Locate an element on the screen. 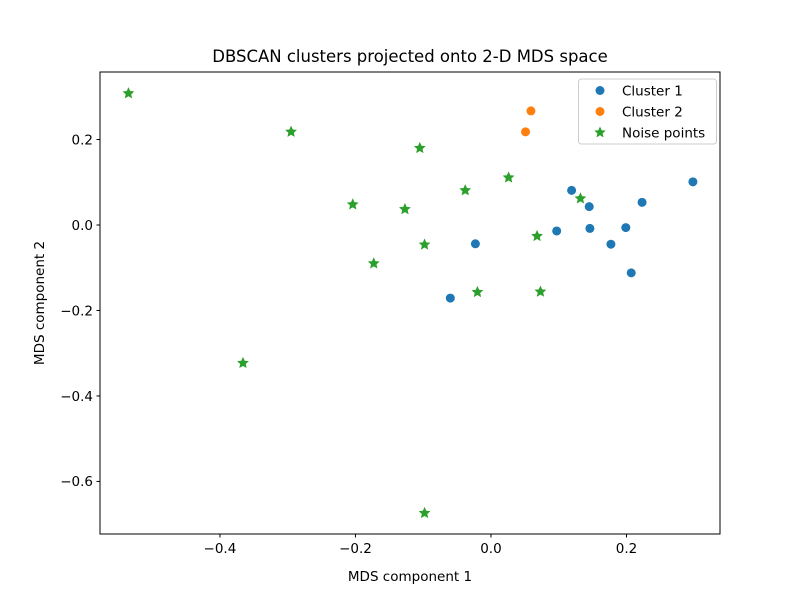  legend: Cluster 1 Cluster 2 Noise points is located at coordinates (647, 111).